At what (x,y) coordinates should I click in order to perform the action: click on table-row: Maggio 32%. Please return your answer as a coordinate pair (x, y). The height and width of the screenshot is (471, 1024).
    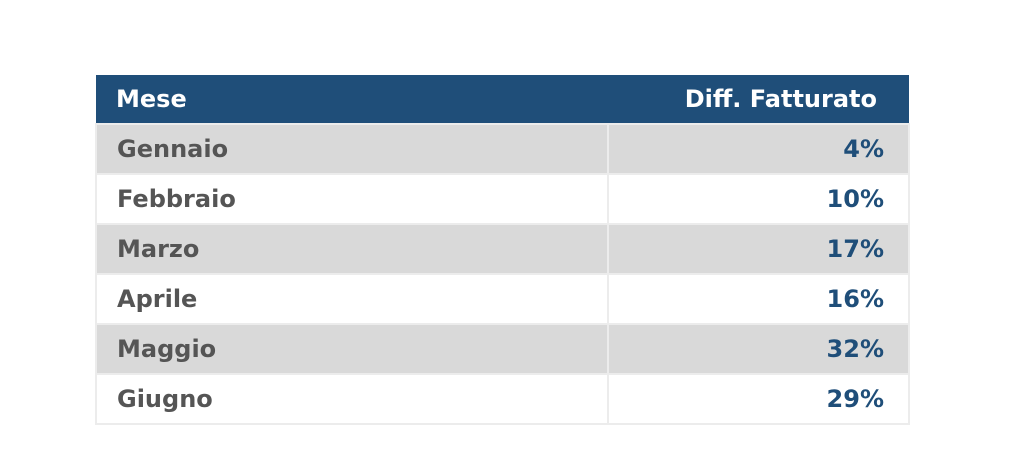
    Looking at the image, I should click on (502, 349).